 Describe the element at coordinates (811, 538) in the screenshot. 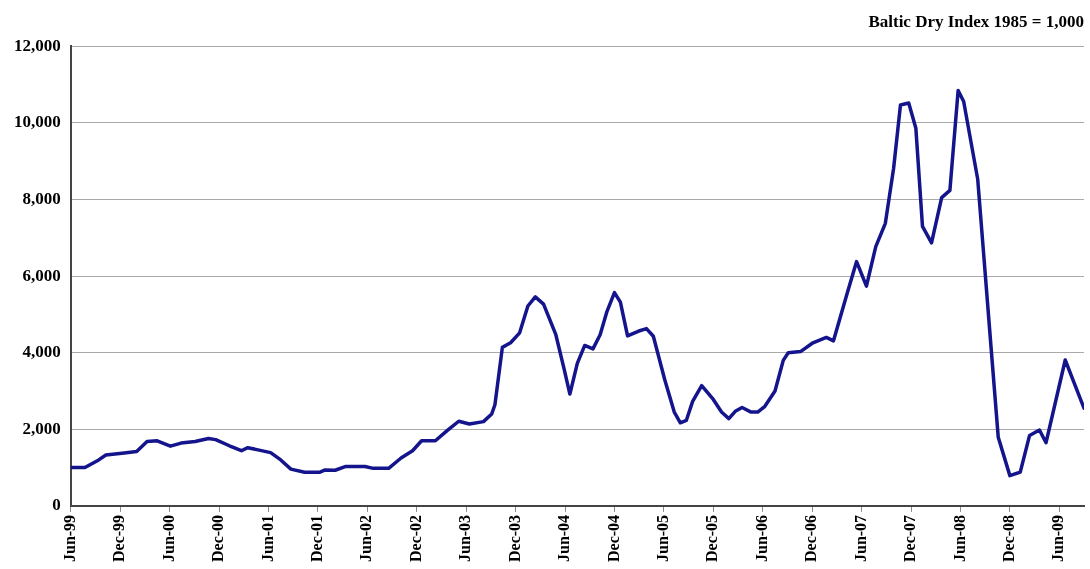

I see `x-tick-label: Dec-06` at that location.